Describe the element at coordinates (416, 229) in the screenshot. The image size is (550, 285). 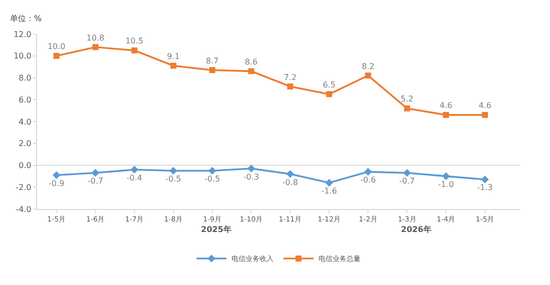
I see `text: 2026年` at that location.